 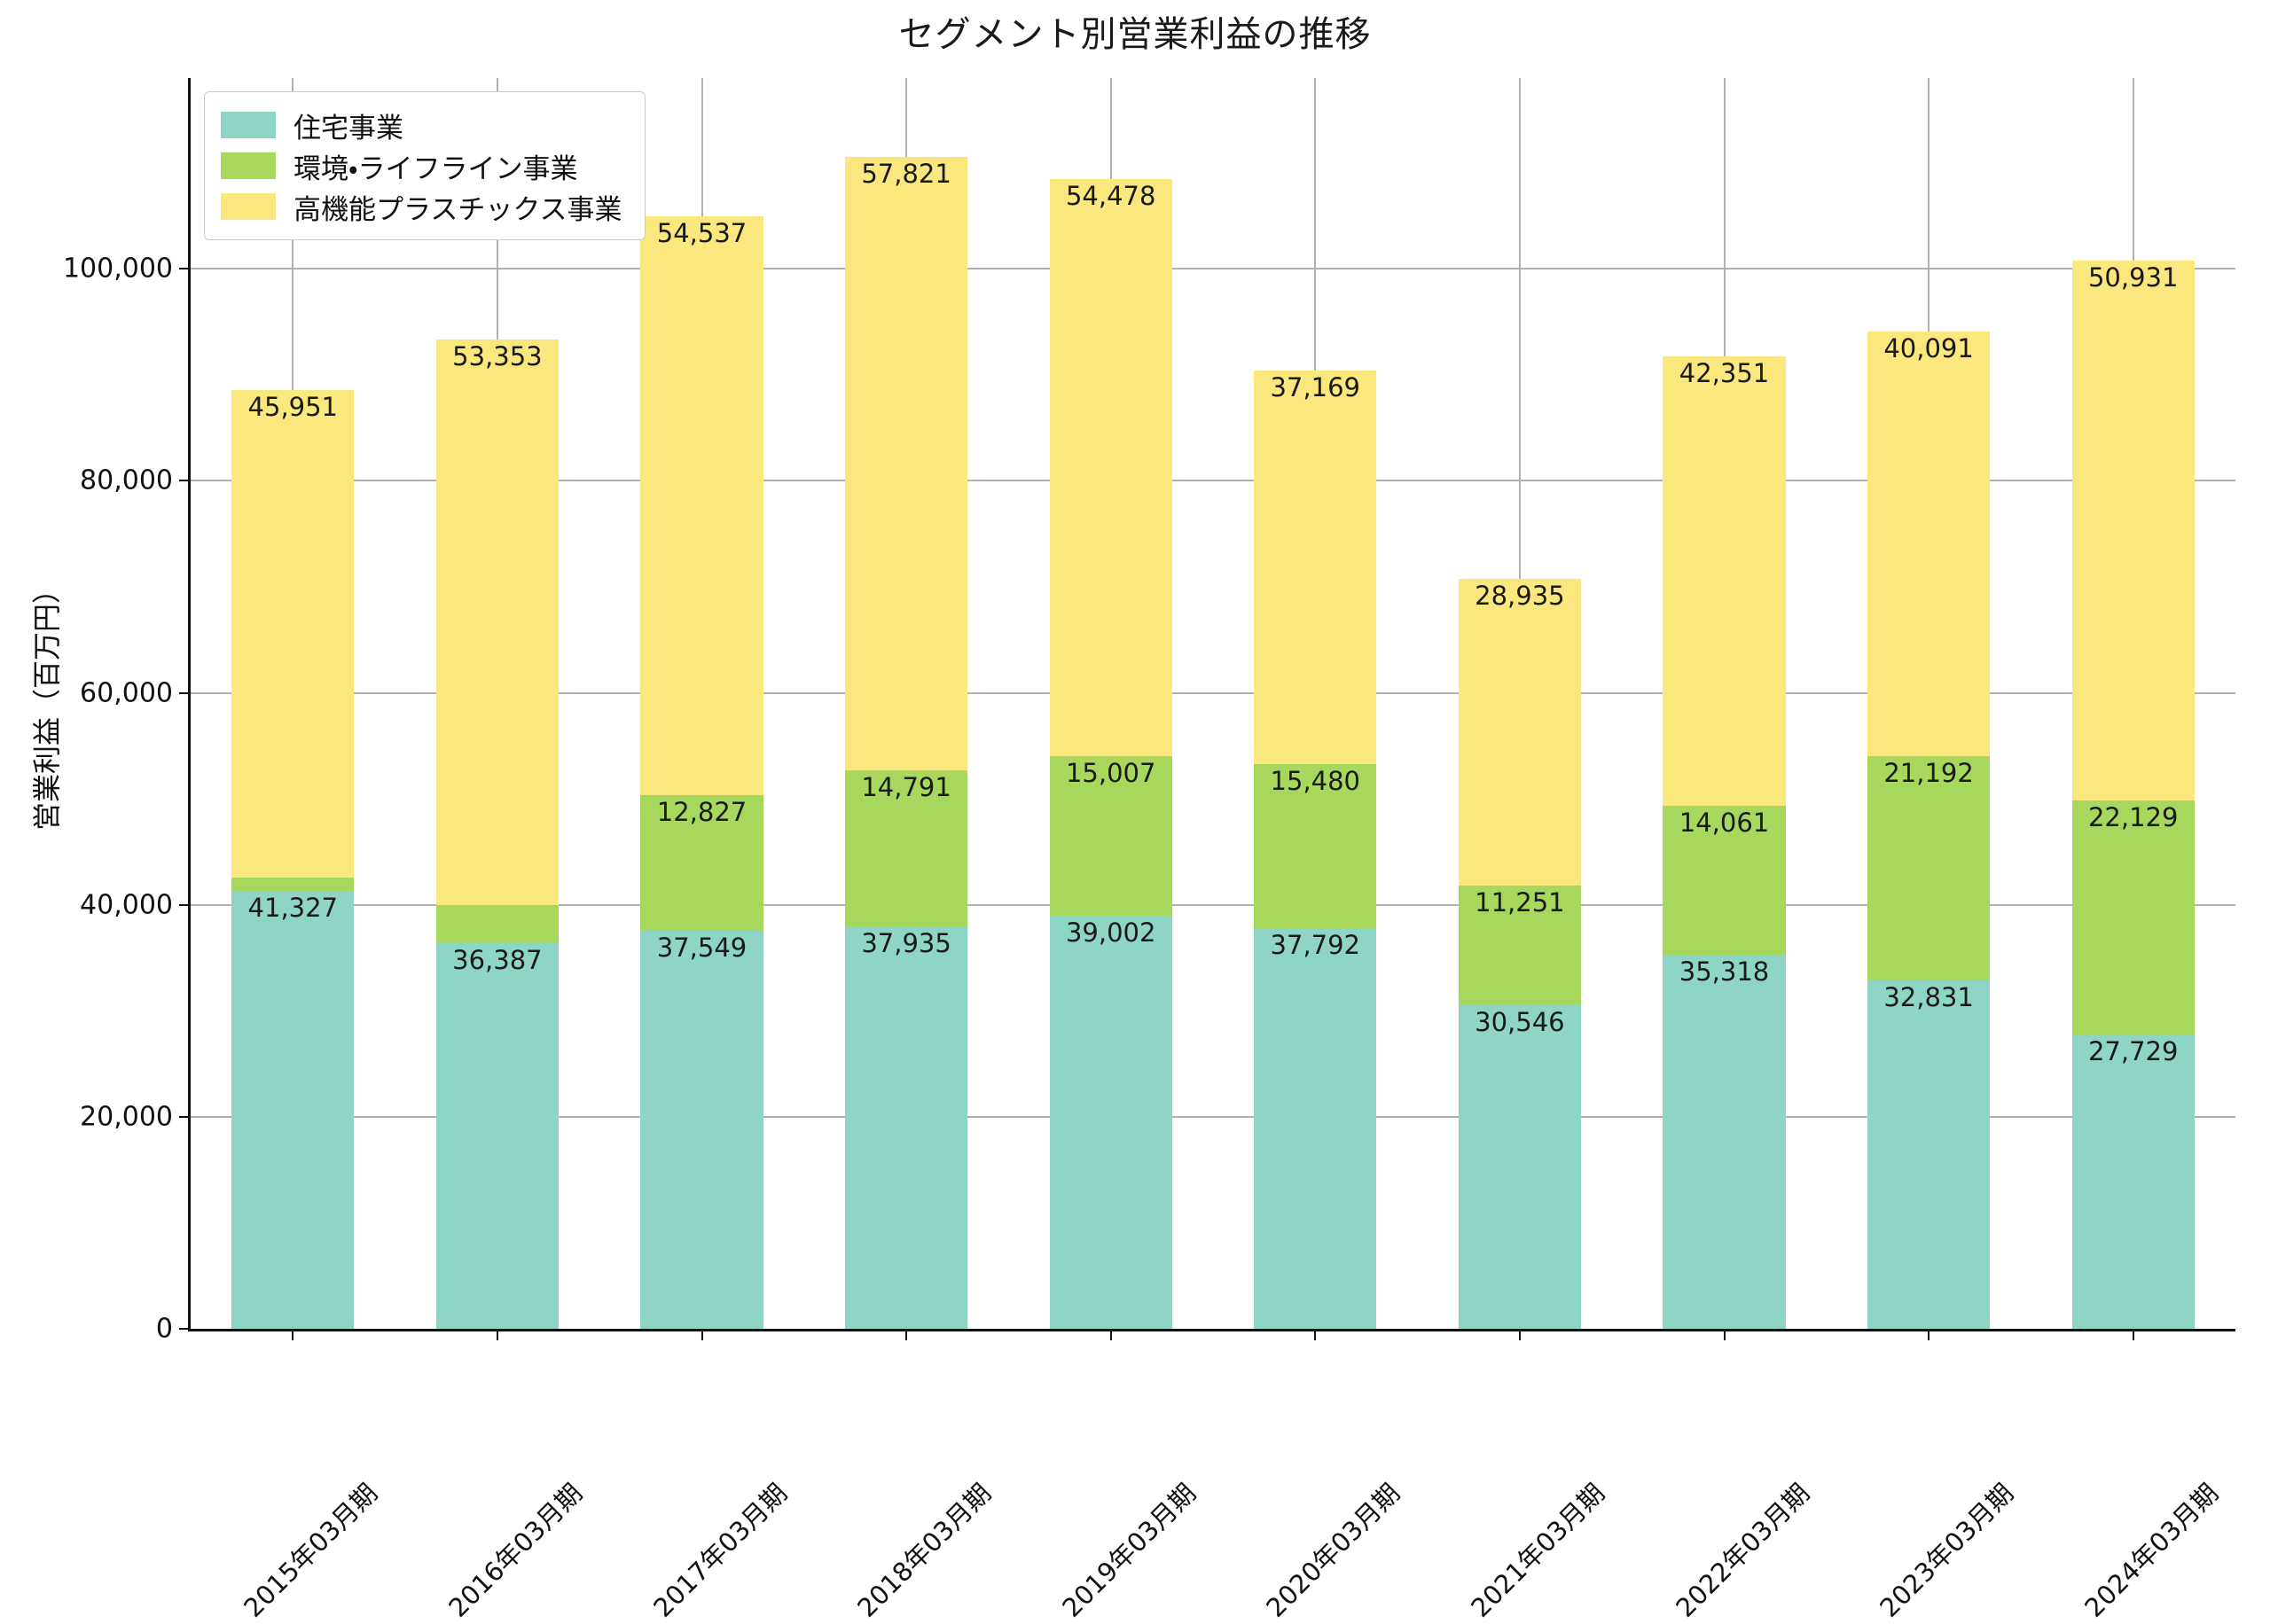 What do you see at coordinates (126, 1117) in the screenshot?
I see `y-tick-label: 20,000` at bounding box center [126, 1117].